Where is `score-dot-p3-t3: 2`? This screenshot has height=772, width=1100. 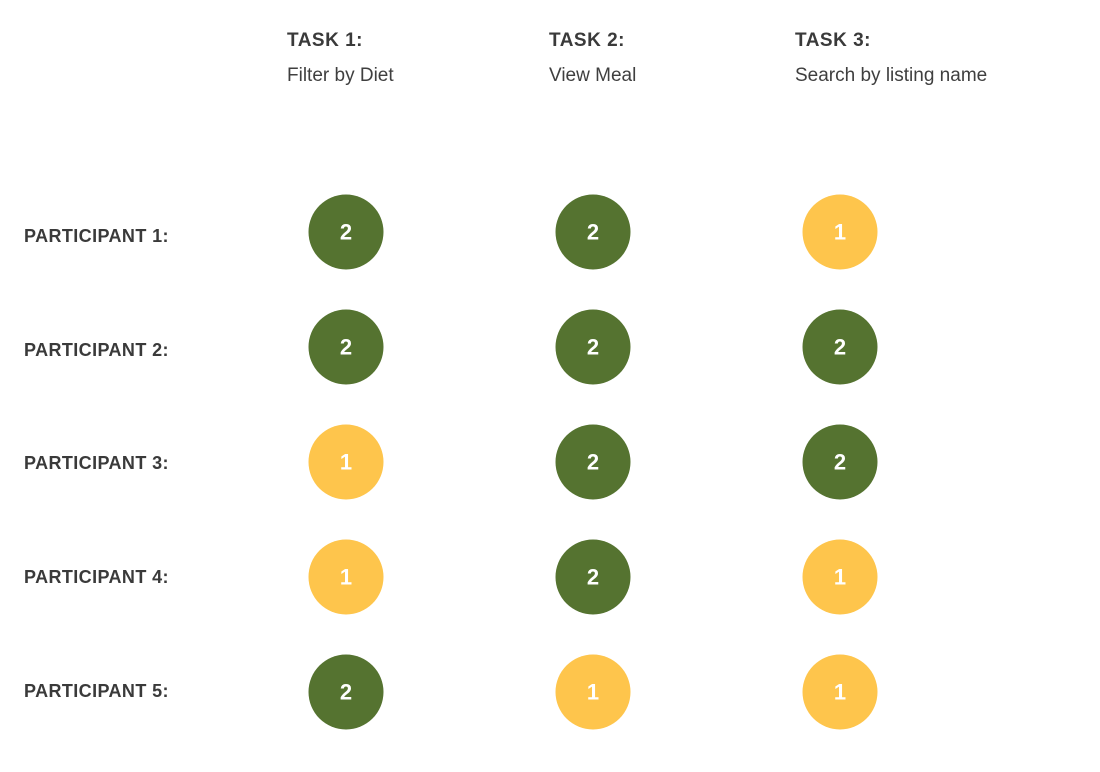 score-dot-p3-t3: 2 is located at coordinates (840, 462).